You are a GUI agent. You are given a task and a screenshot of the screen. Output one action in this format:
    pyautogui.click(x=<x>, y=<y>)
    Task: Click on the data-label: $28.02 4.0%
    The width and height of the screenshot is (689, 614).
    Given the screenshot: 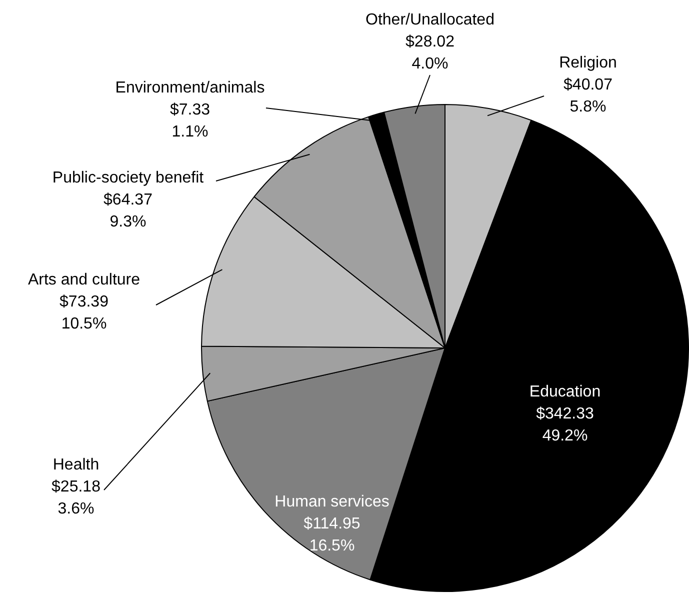 What is the action you would take?
    pyautogui.click(x=430, y=52)
    